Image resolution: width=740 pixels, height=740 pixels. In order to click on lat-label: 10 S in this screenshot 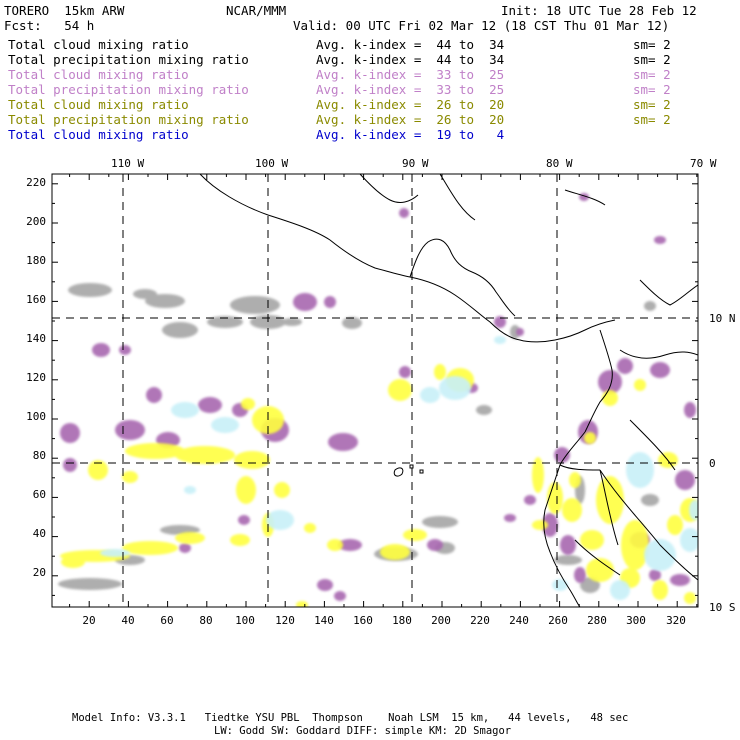, I will do `click(722, 607)`.